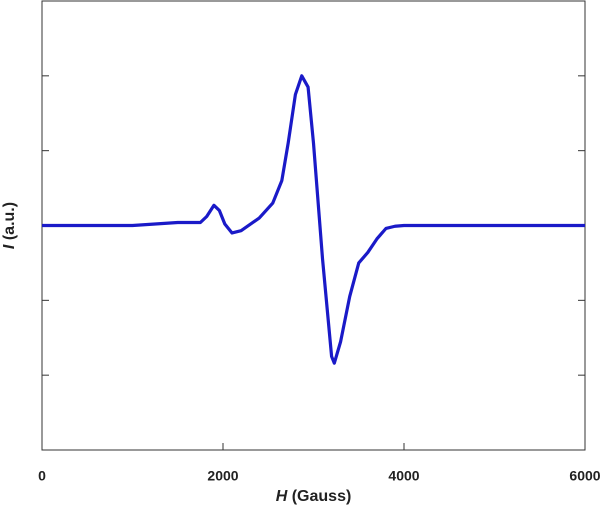  I want to click on x-axis-label: H (Gauss), so click(314, 496).